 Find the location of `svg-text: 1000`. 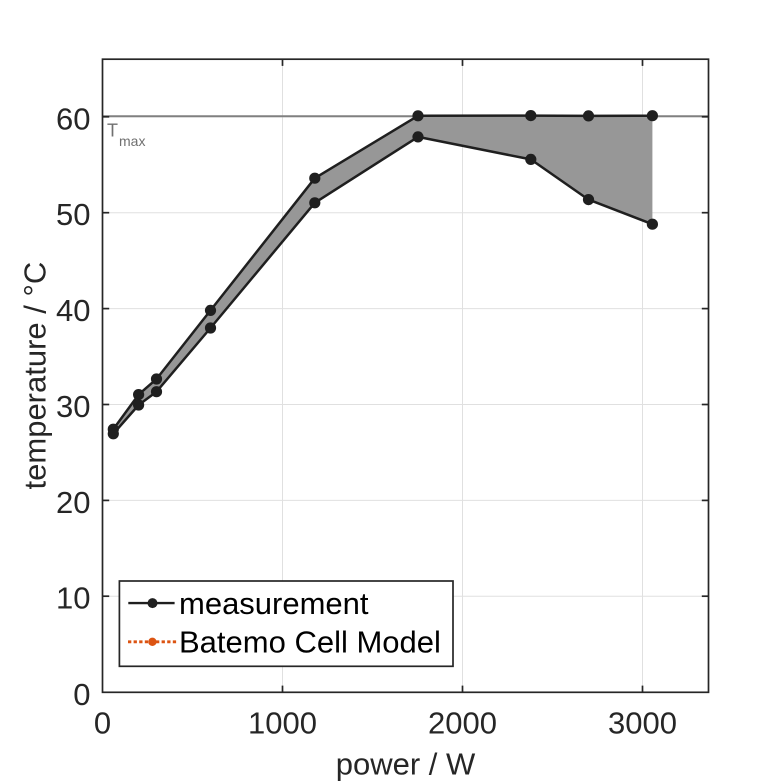

svg-text: 1000 is located at coordinates (282, 722).